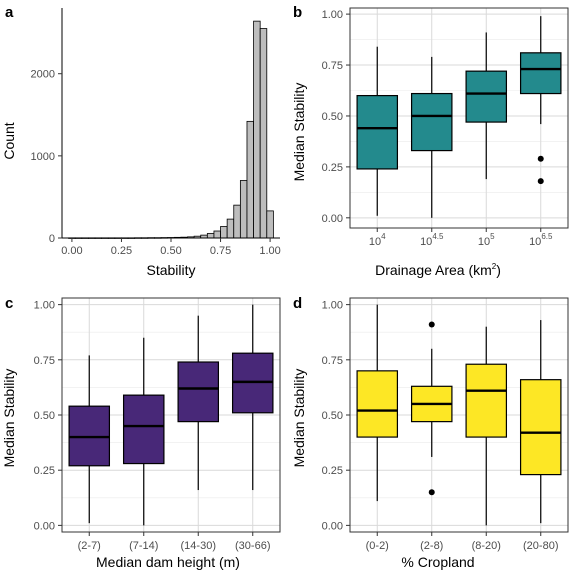 Image resolution: width=575 pixels, height=573 pixels. What do you see at coordinates (121, 251) in the screenshot?
I see `histogram-x-tick-label: 0.25` at bounding box center [121, 251].